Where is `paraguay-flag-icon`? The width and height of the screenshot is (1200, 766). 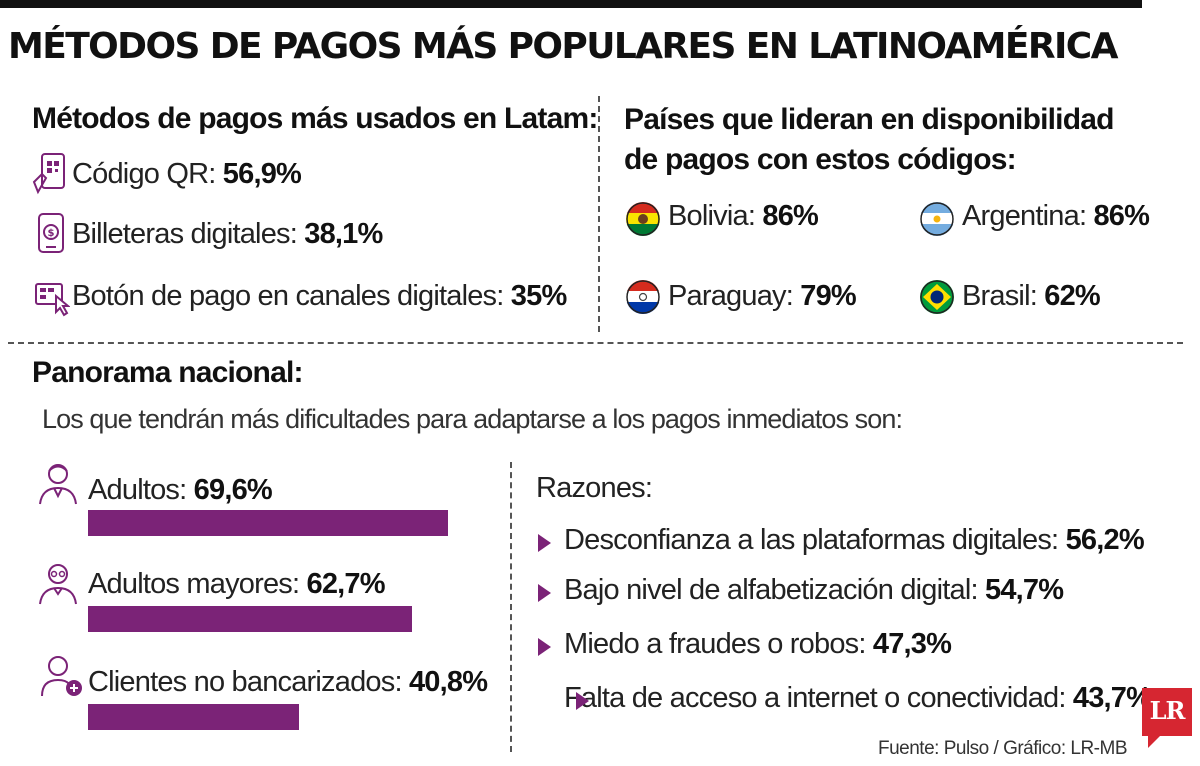
paraguay-flag-icon is located at coordinates (643, 297).